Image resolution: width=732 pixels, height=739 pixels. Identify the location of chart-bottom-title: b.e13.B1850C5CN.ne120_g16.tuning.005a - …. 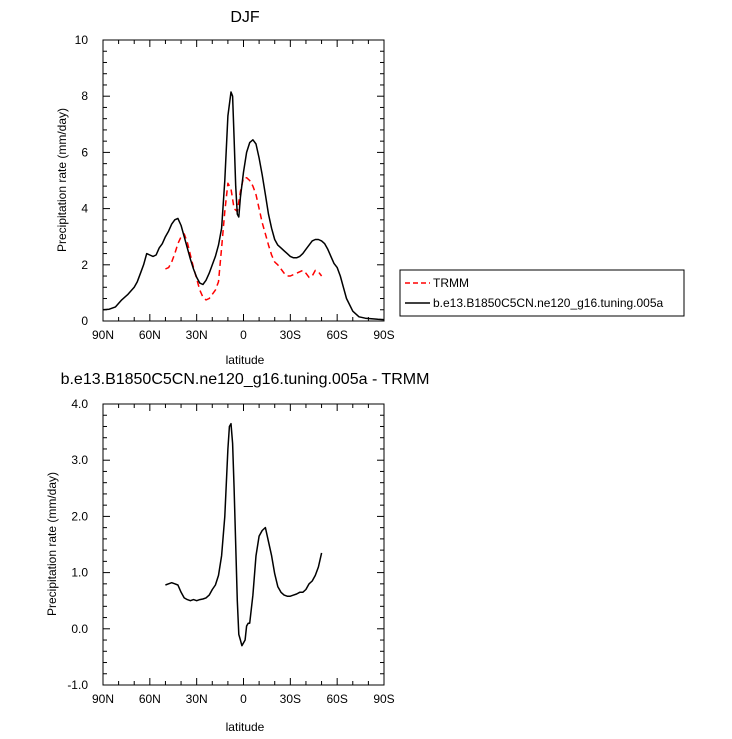
(245, 379).